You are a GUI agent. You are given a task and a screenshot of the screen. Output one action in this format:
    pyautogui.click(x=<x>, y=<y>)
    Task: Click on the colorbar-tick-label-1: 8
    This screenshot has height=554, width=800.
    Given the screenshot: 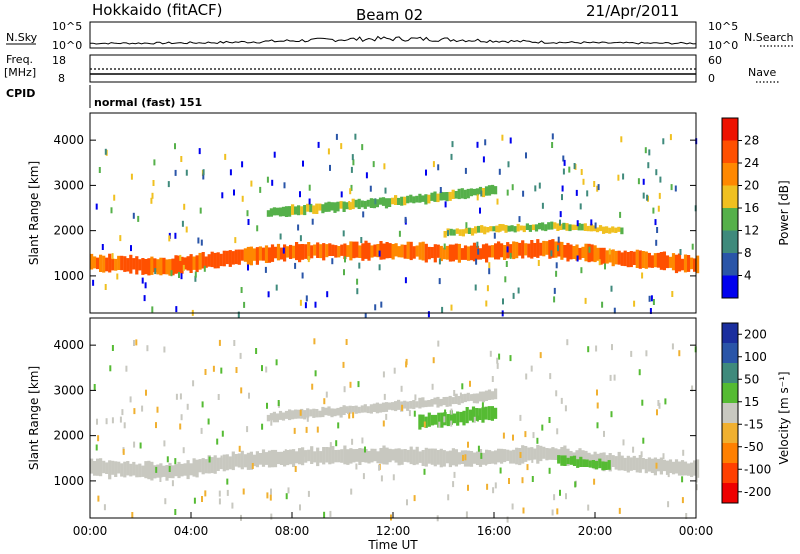 What is the action you would take?
    pyautogui.click(x=748, y=253)
    